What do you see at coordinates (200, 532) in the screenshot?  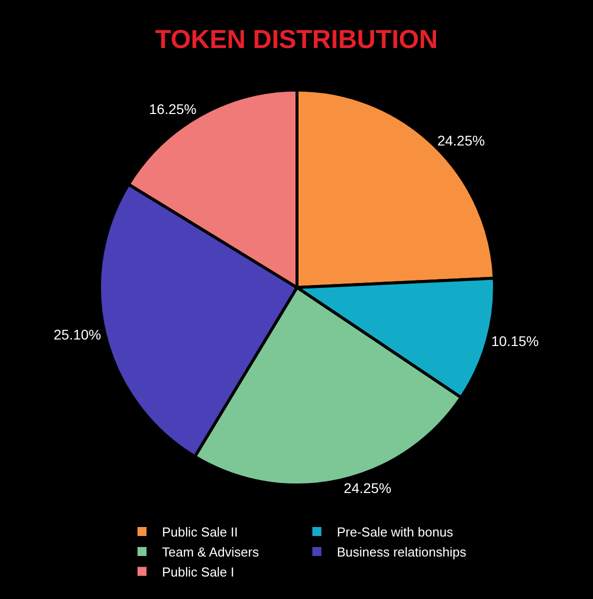 I see `legend-label: Public Sale II` at bounding box center [200, 532].